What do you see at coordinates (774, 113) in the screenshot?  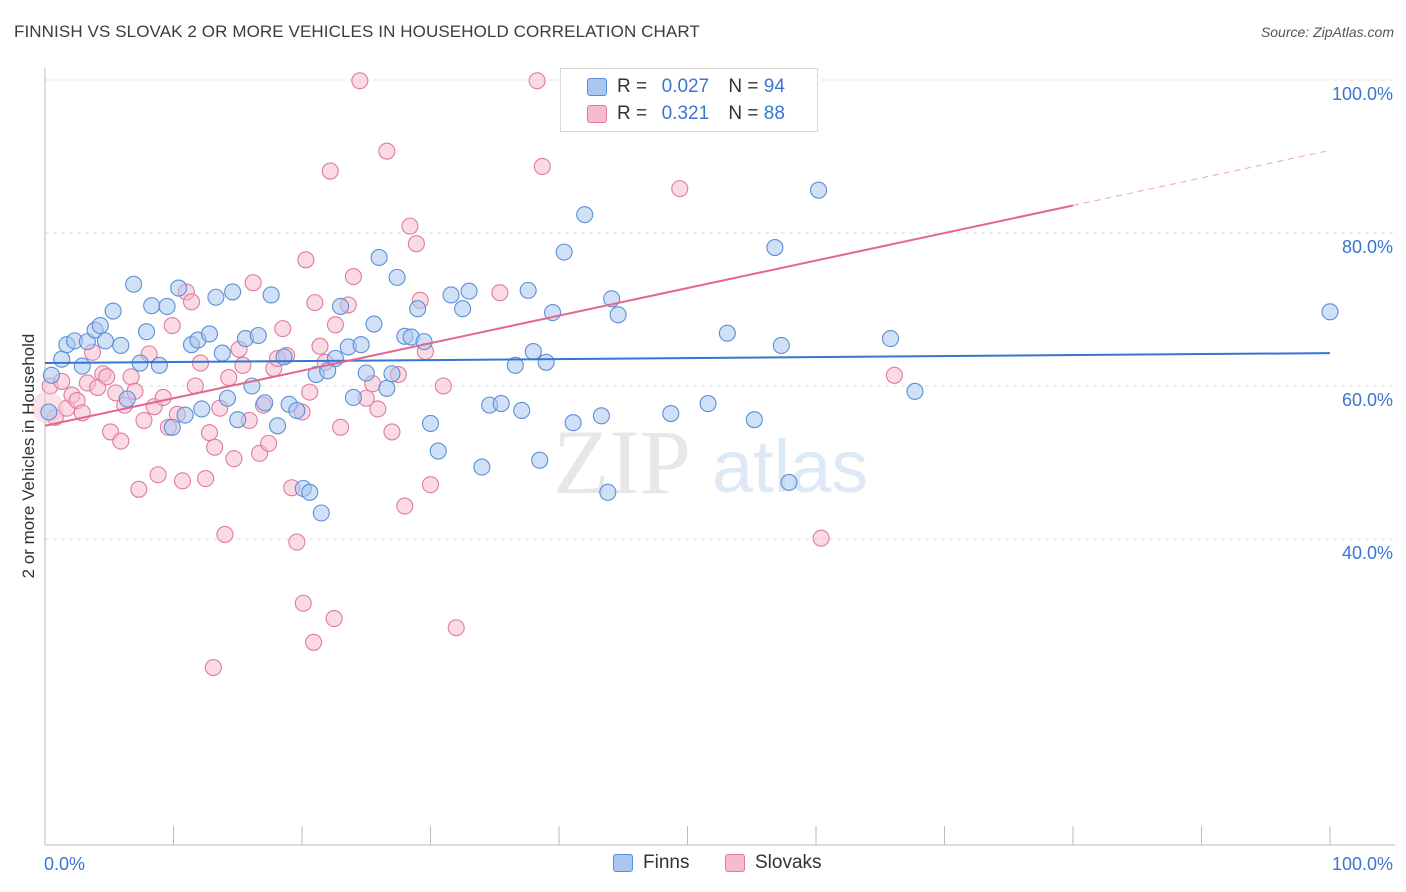 I see `slovaks-n-value: 88` at bounding box center [774, 113].